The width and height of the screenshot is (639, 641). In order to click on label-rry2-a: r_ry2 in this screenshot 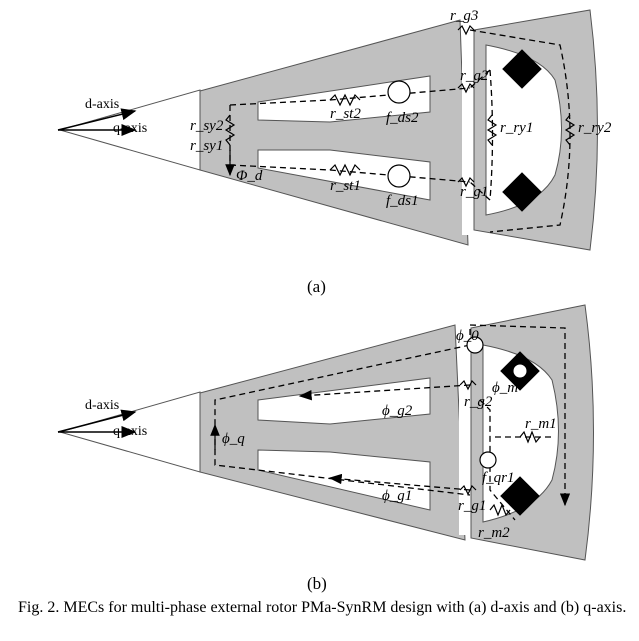, I will do `click(595, 128)`.